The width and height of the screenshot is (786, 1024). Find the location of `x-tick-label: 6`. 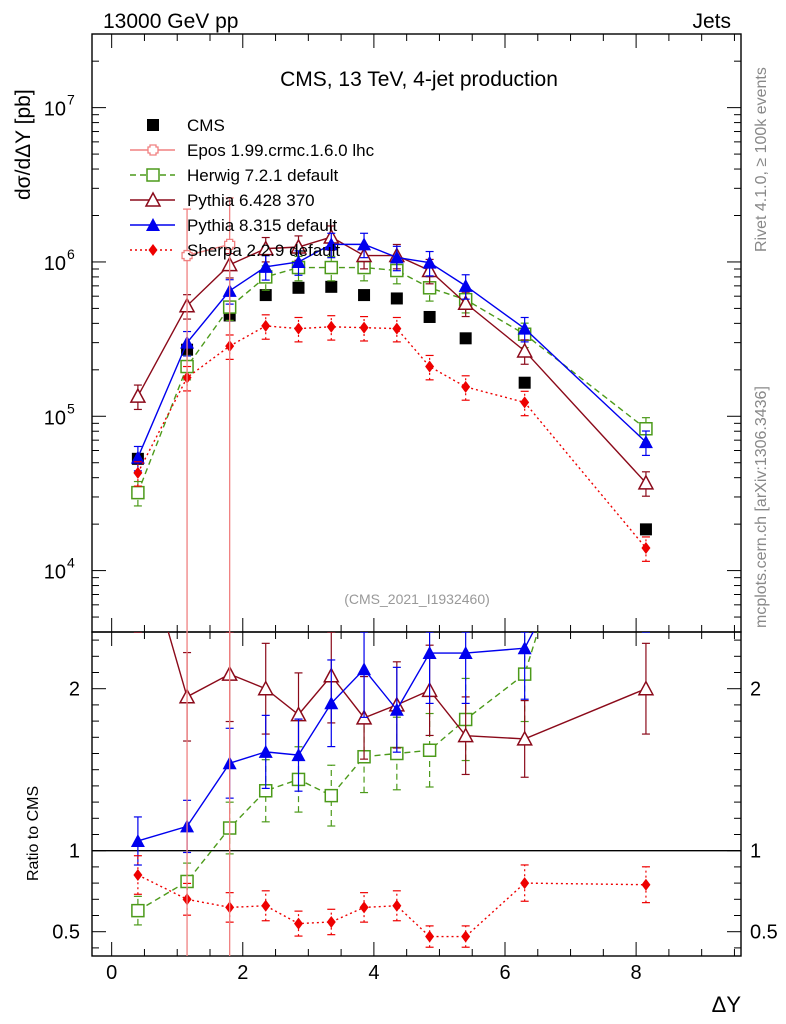

x-tick-label: 6 is located at coordinates (504, 973).